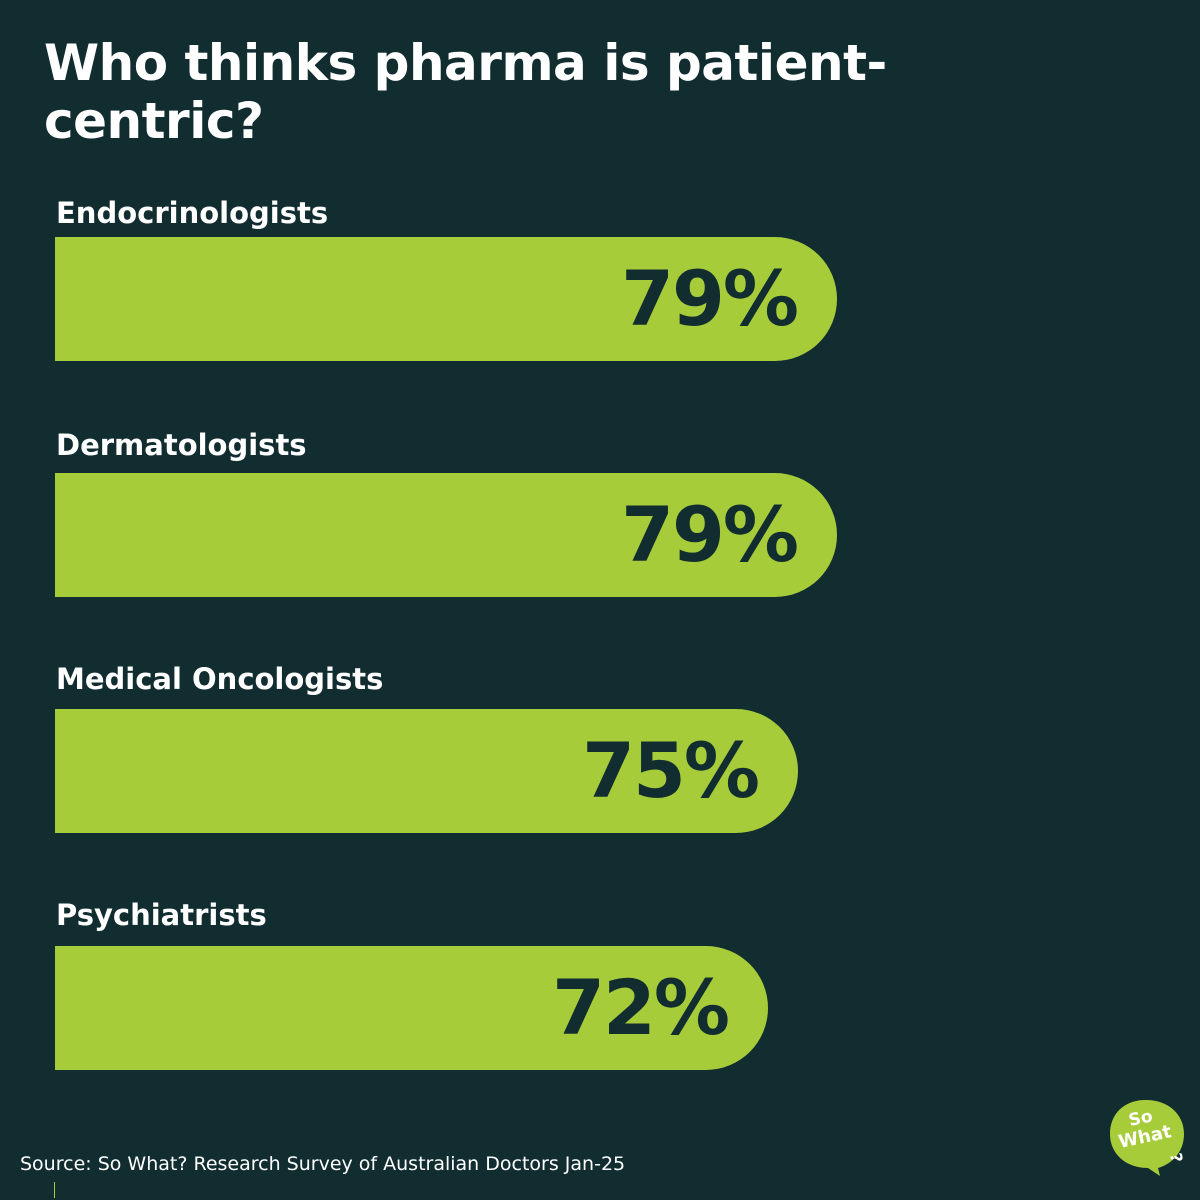 The image size is (1200, 1200). Describe the element at coordinates (671, 770) in the screenshot. I see `bar-value-label: 75%` at that location.